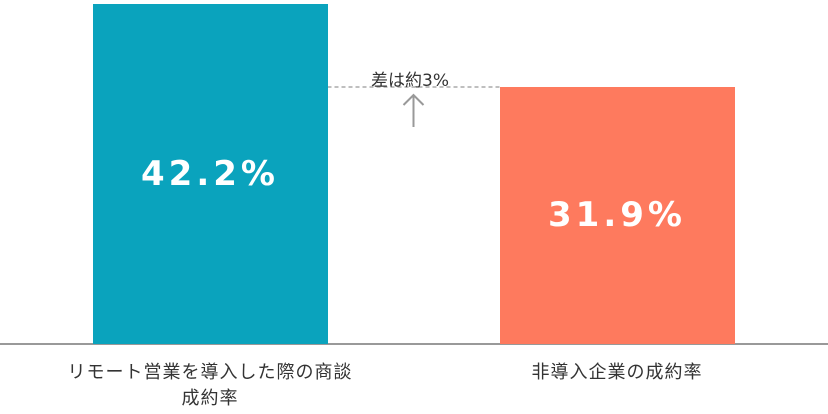  What do you see at coordinates (617, 372) in the screenshot?
I see `x-tick-label: 非導入企業の成約率` at bounding box center [617, 372].